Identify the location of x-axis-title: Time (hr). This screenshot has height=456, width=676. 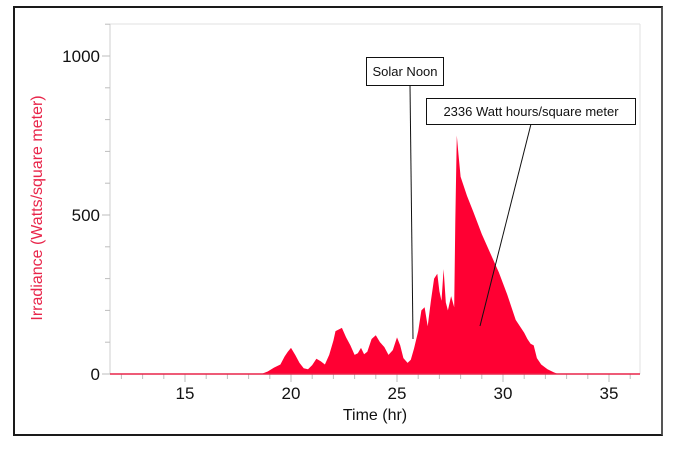
(375, 415).